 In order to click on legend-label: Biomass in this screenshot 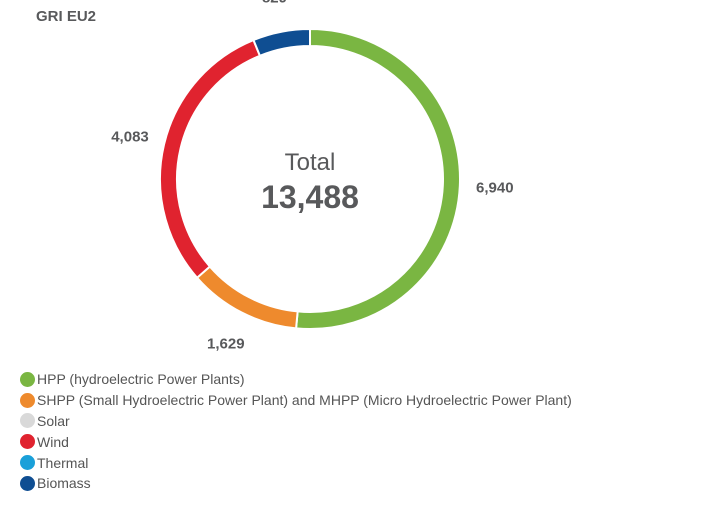, I will do `click(64, 483)`.